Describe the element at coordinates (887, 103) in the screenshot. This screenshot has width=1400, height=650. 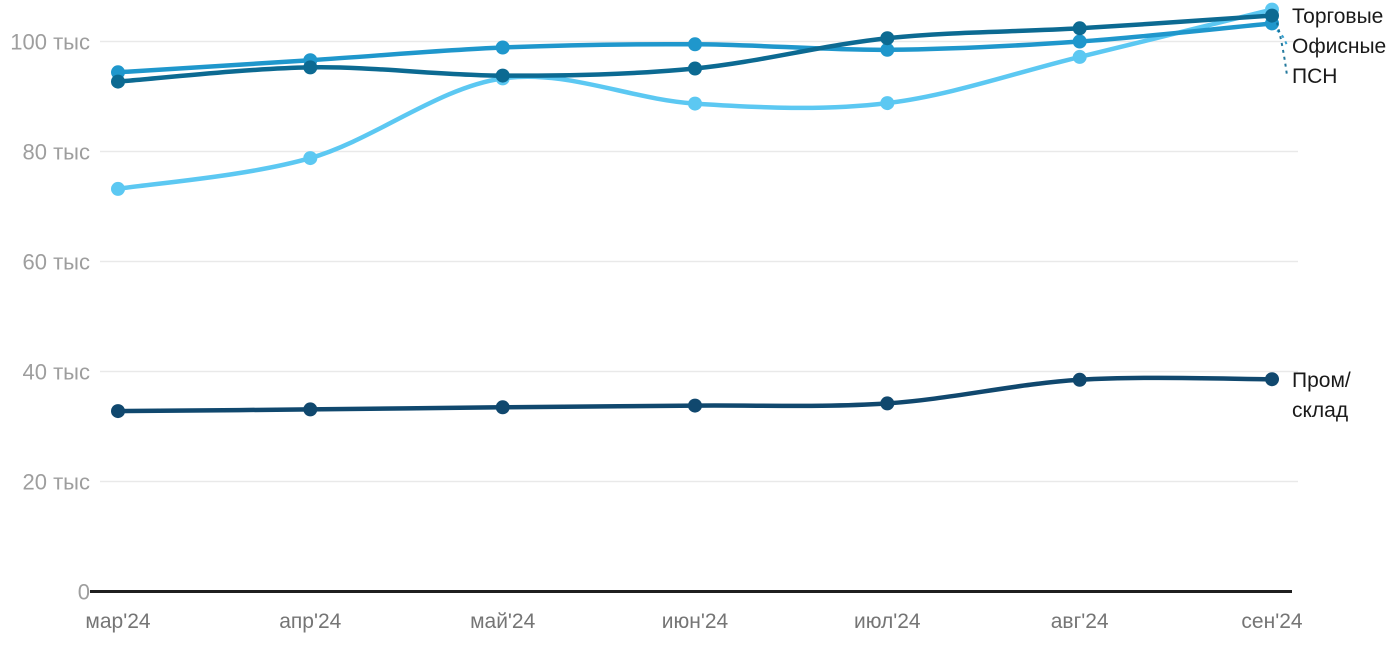
I see `data-point-Торговые-июл'24` at that location.